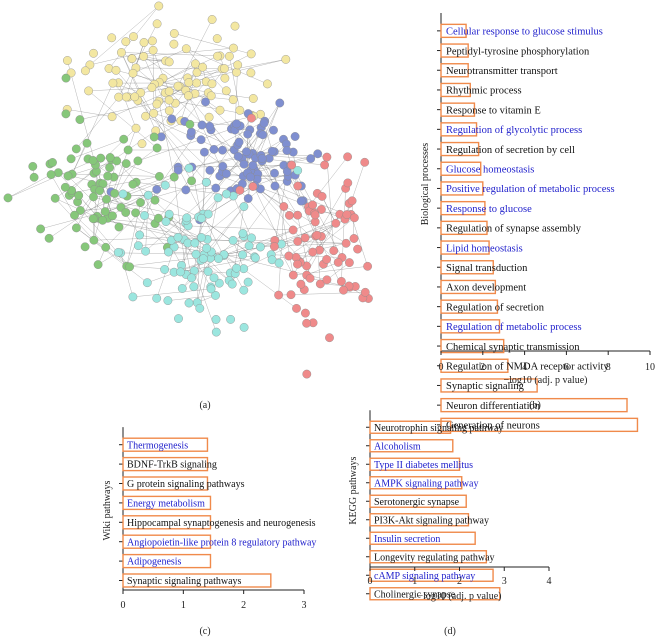  What do you see at coordinates (485, 386) in the screenshot?
I see `category-label: Synaptic signaling` at bounding box center [485, 386].